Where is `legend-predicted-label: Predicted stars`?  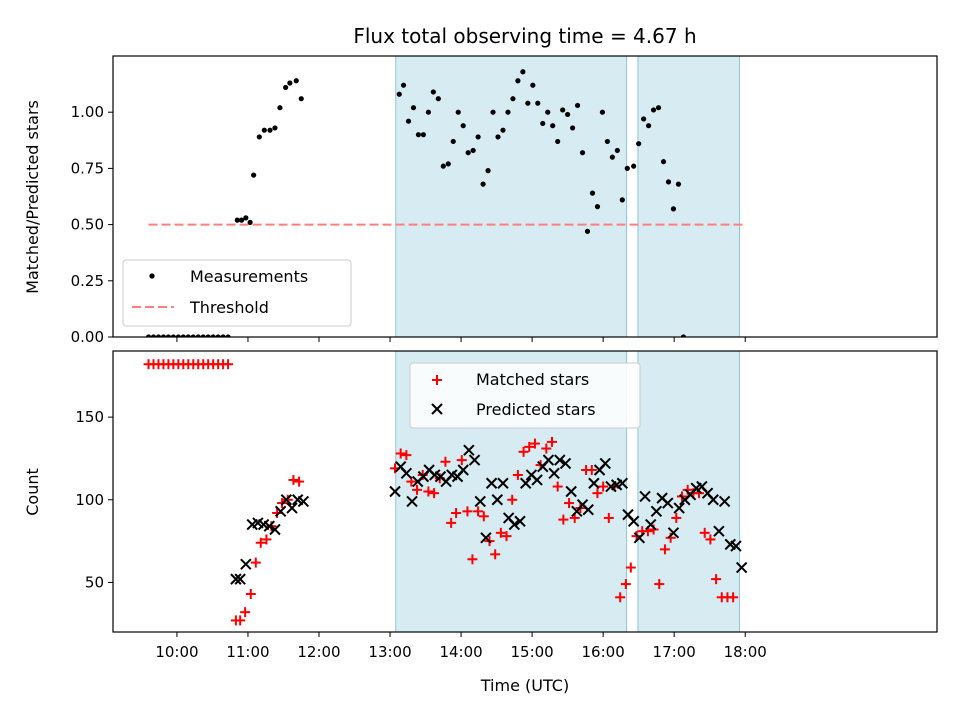 legend-predicted-label: Predicted stars is located at coordinates (536, 409).